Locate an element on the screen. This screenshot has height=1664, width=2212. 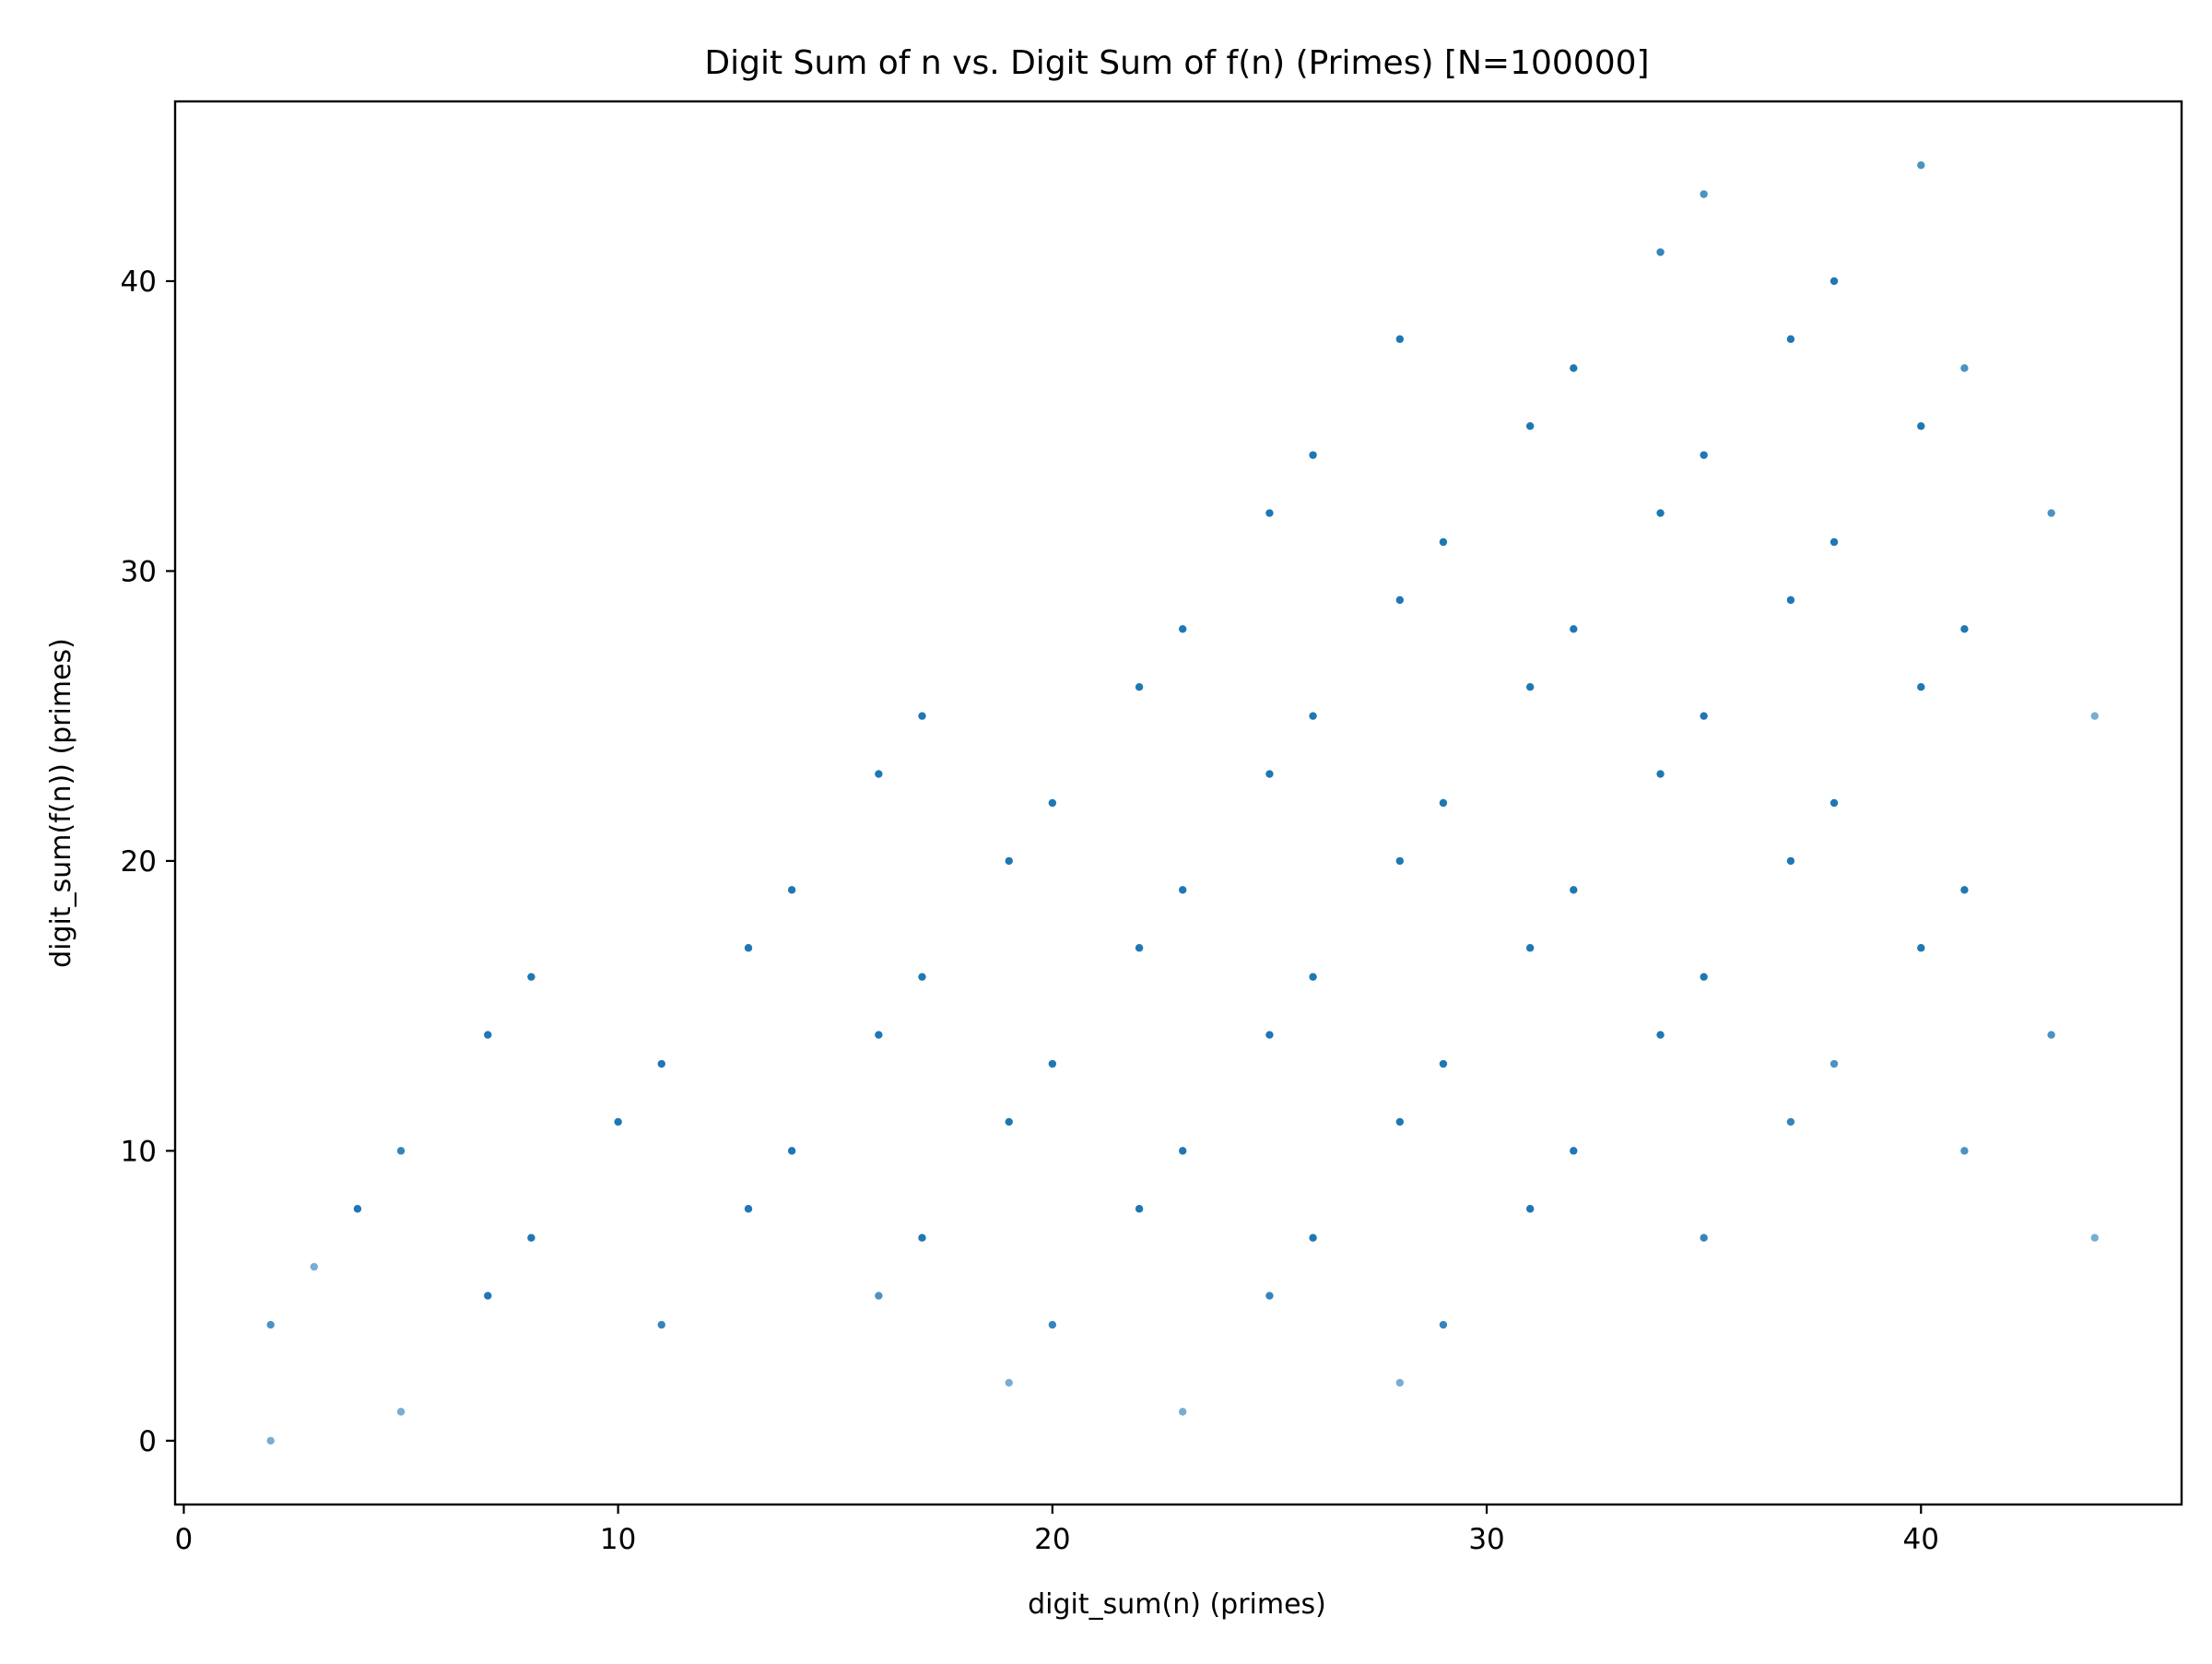
y-tick-label: 20 is located at coordinates (139, 862).